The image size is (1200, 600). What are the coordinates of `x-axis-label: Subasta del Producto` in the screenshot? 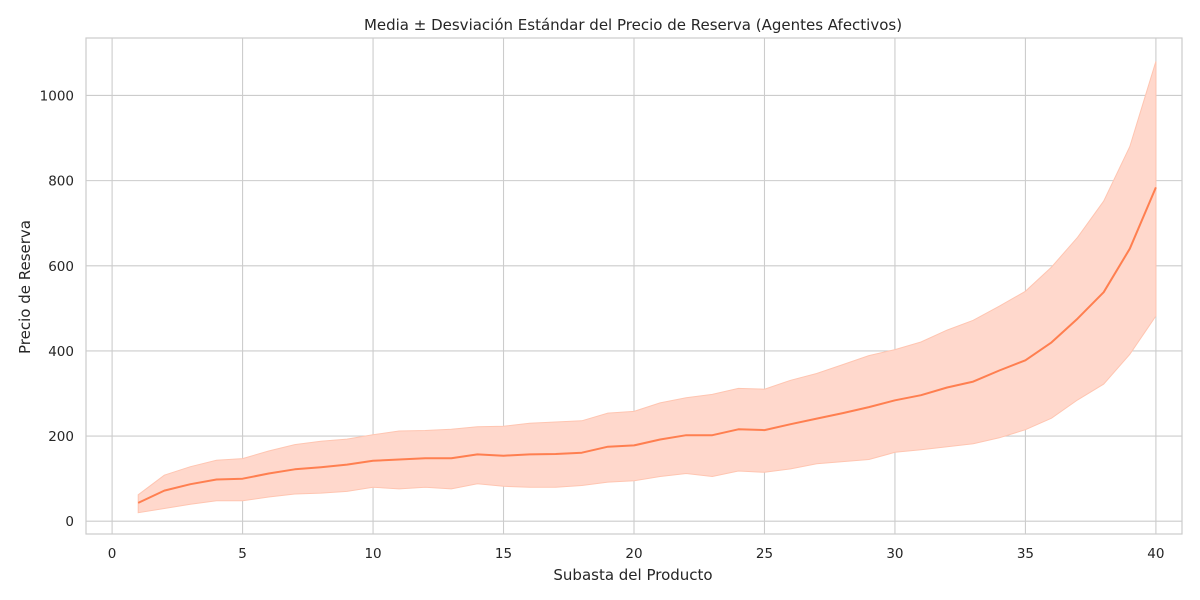 It's located at (632, 575).